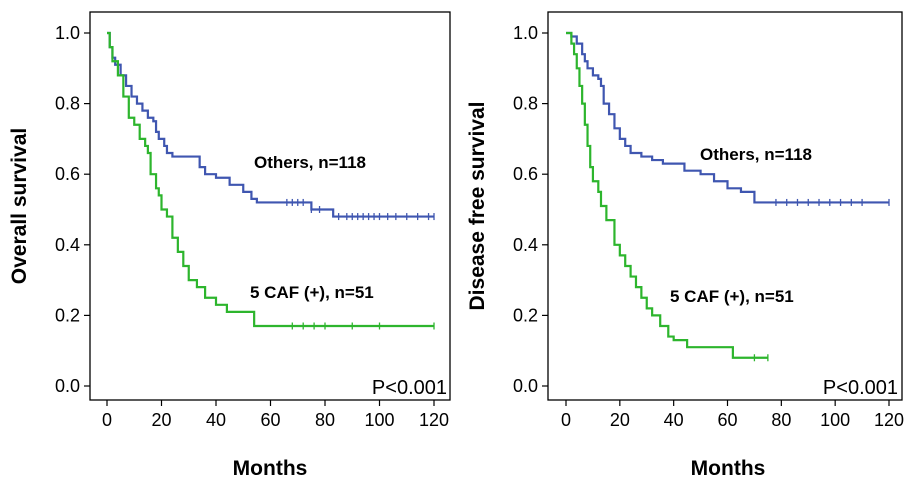  Describe the element at coordinates (727, 117) in the screenshot. I see `survival-curve` at that location.